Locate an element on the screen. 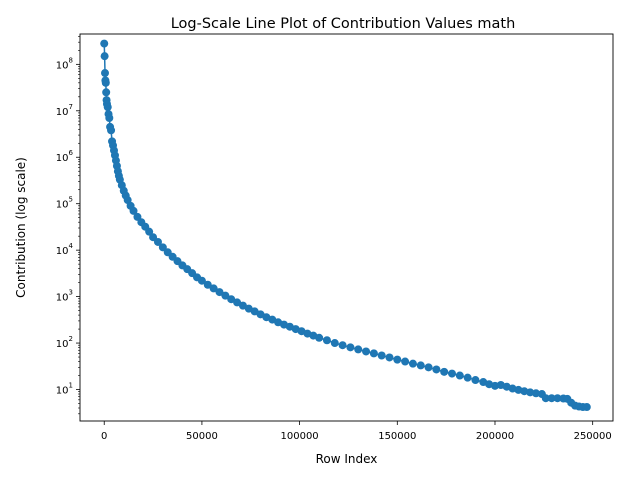  x-tick-label: 50000 is located at coordinates (202, 436).